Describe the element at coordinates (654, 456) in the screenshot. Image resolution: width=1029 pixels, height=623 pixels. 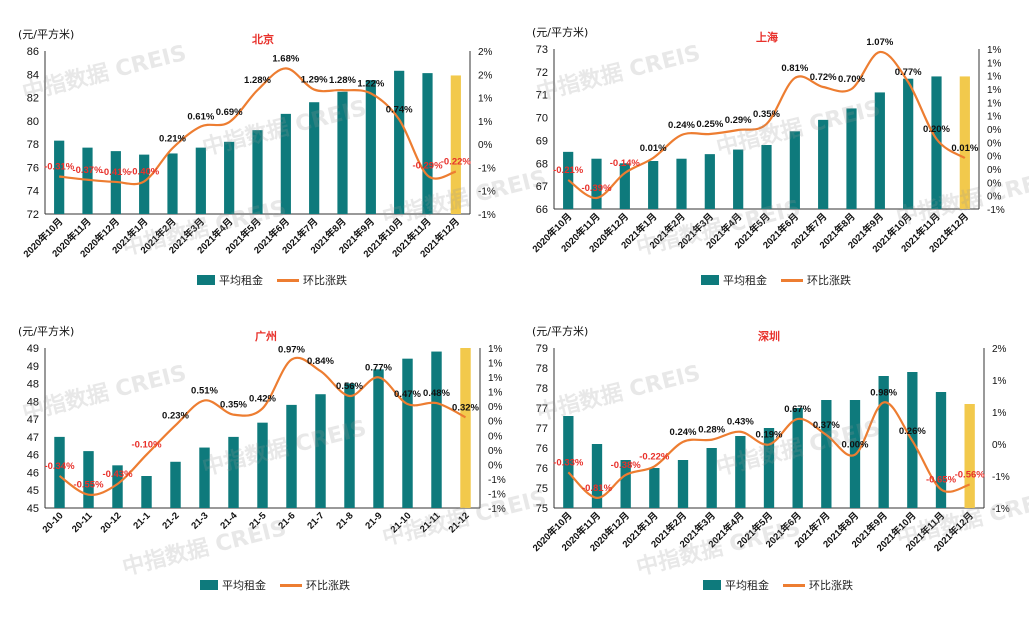
I see `data-label: -0.22%` at that location.